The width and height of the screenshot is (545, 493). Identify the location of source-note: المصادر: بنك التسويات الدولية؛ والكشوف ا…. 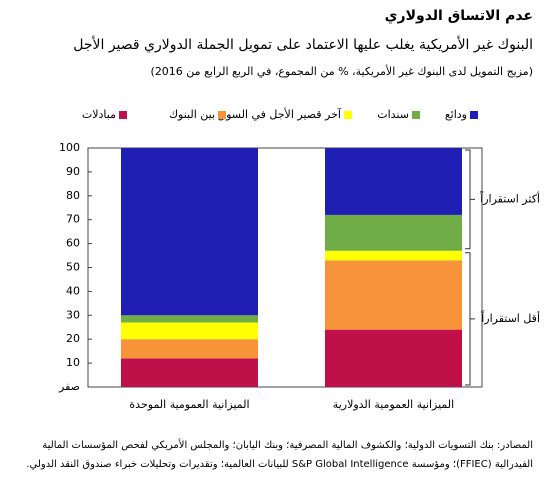
(279, 455).